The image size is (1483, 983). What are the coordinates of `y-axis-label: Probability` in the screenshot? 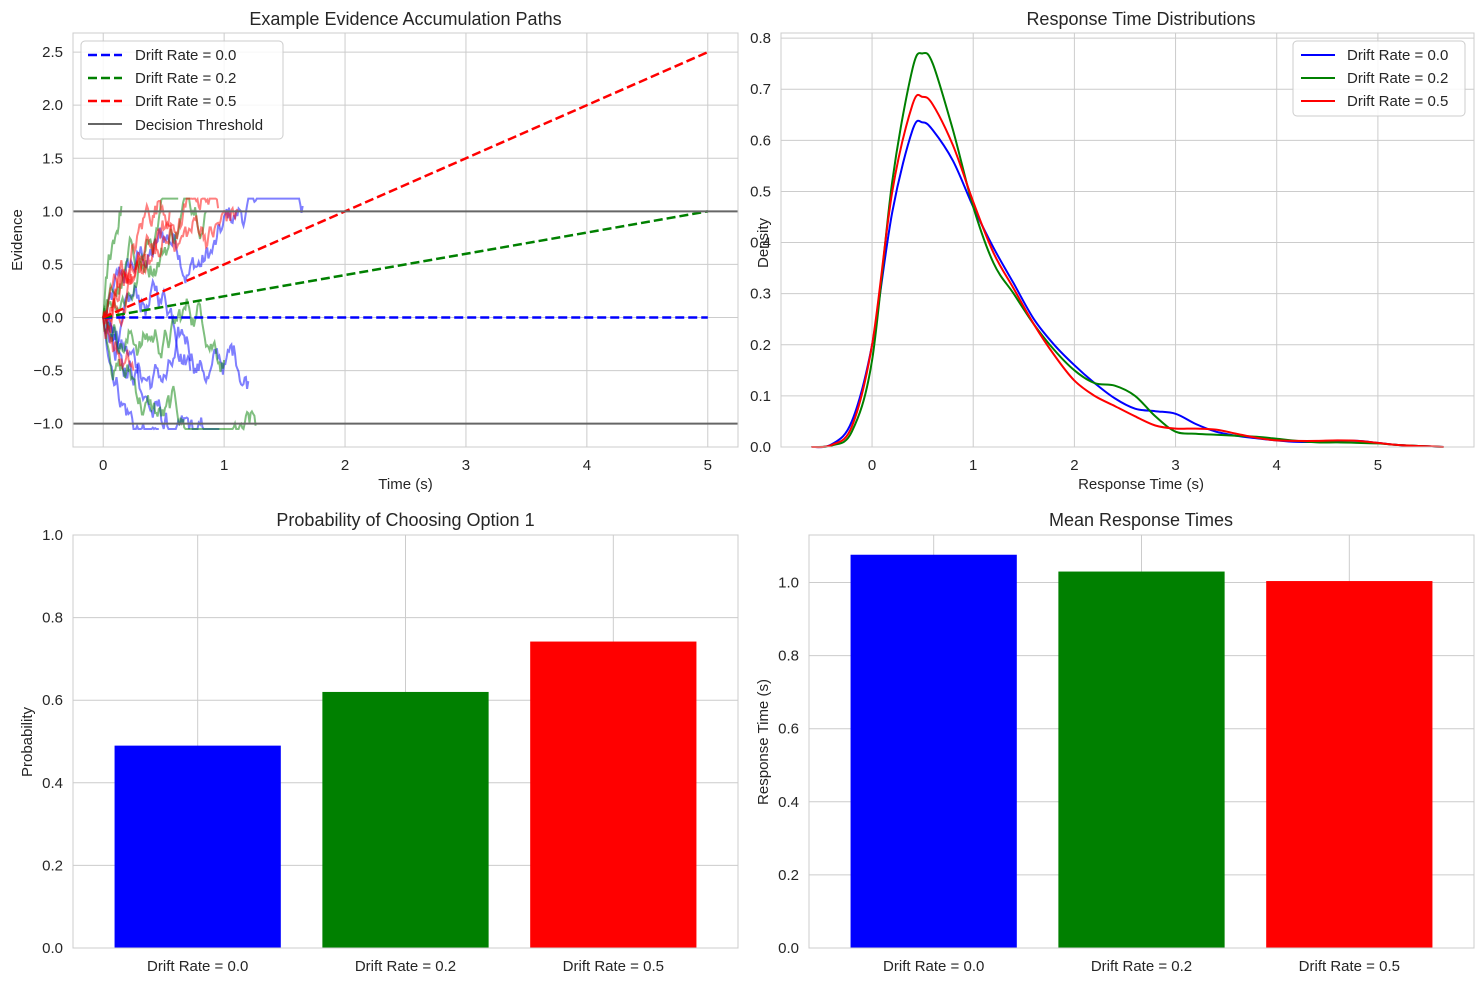 It's located at (27, 741).